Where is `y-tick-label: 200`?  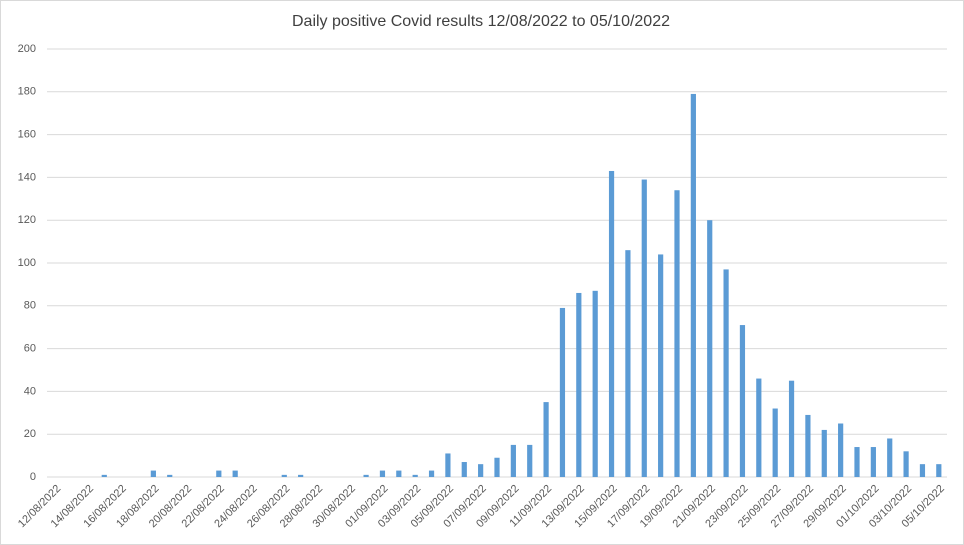 y-tick-label: 200 is located at coordinates (27, 49).